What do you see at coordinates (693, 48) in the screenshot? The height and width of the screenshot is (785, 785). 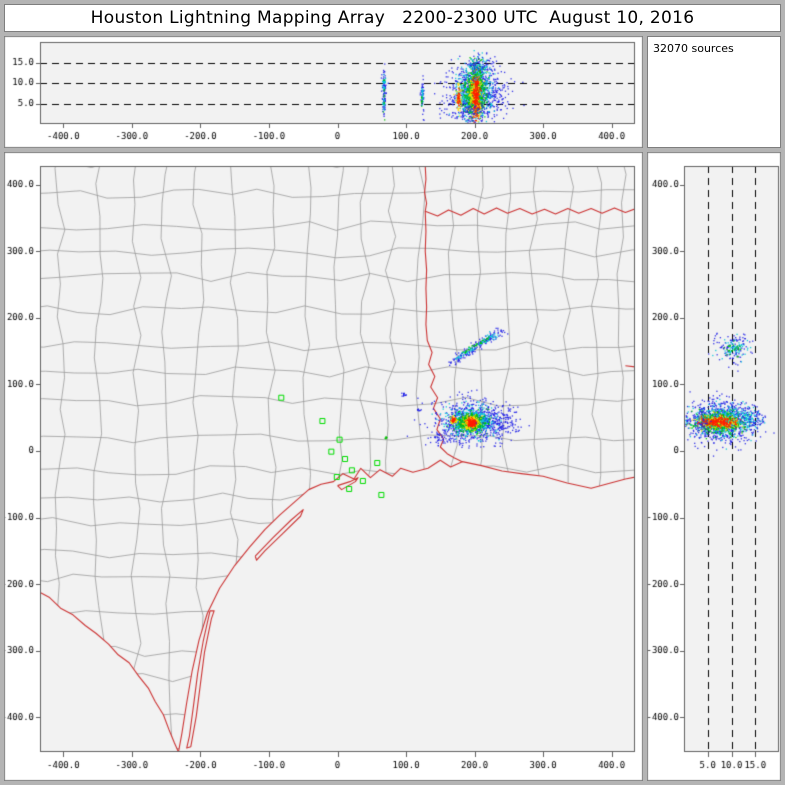 I see `sources-count-label: 32070 sources` at bounding box center [693, 48].